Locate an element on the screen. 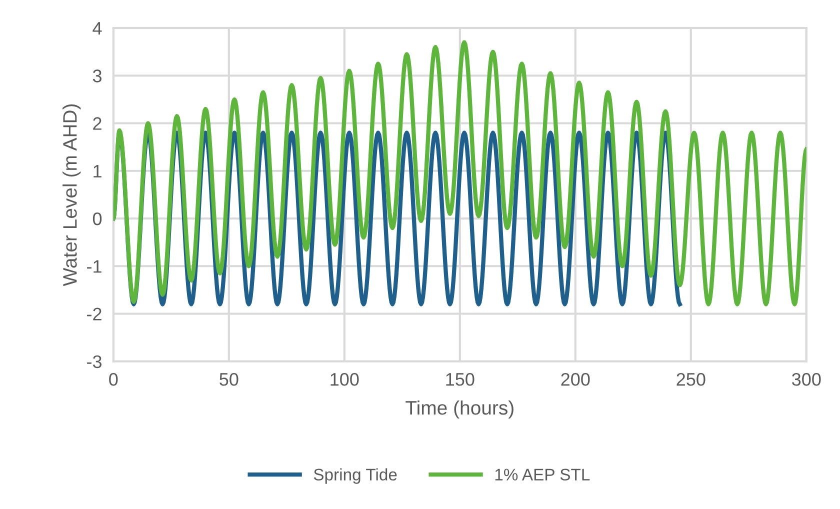  y-axis-title: Water Level (m AHD) is located at coordinates (71, 195).